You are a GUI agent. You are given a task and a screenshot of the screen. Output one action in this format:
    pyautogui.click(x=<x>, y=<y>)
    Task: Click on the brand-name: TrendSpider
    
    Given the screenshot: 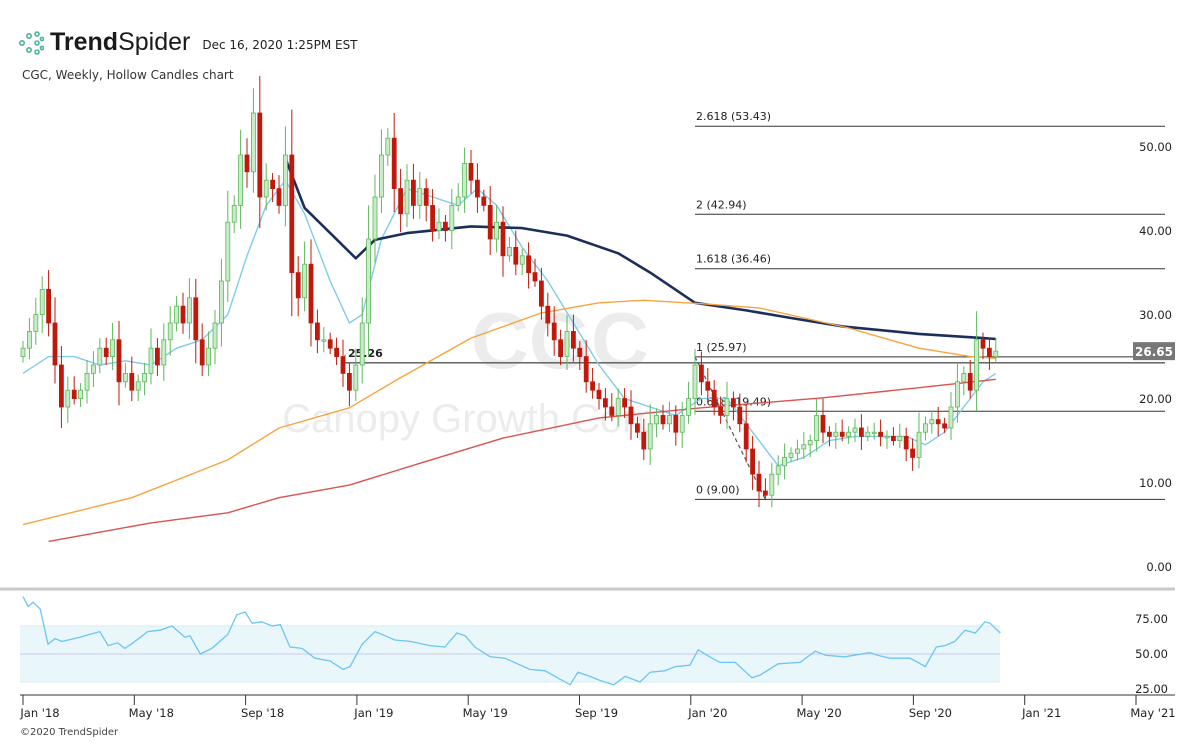 What is the action you would take?
    pyautogui.click(x=120, y=42)
    